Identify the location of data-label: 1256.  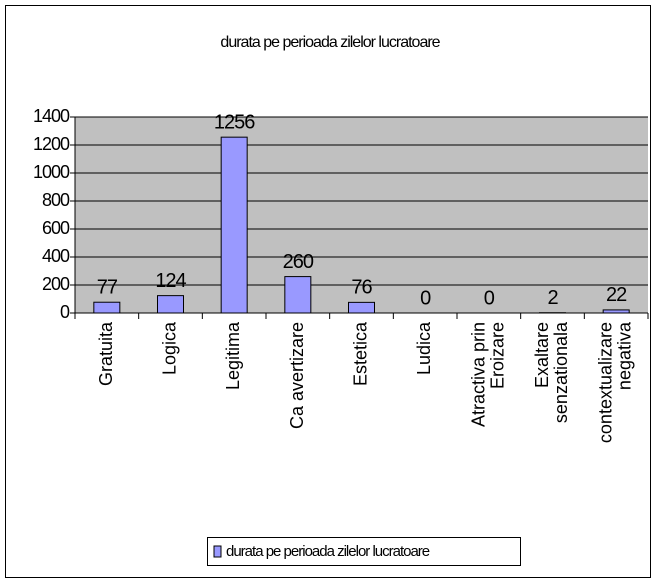
(234, 122).